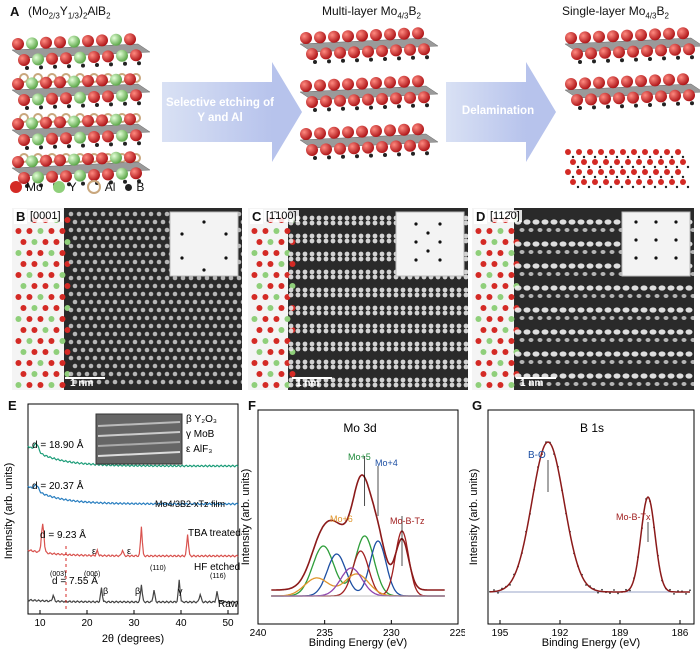 Image resolution: width=700 pixels, height=650 pixels. What do you see at coordinates (133, 639) in the screenshot?
I see `xrd-xlabel: 2θ (degrees)` at bounding box center [133, 639].